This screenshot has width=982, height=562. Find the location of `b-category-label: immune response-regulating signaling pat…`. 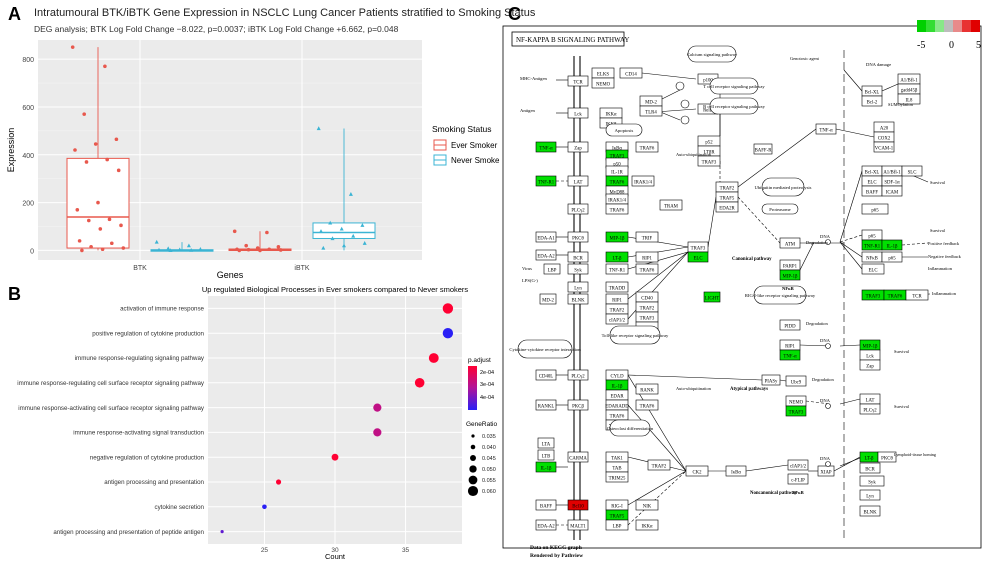

b-category-label: immune response-regulating signaling pat… is located at coordinates (140, 358).